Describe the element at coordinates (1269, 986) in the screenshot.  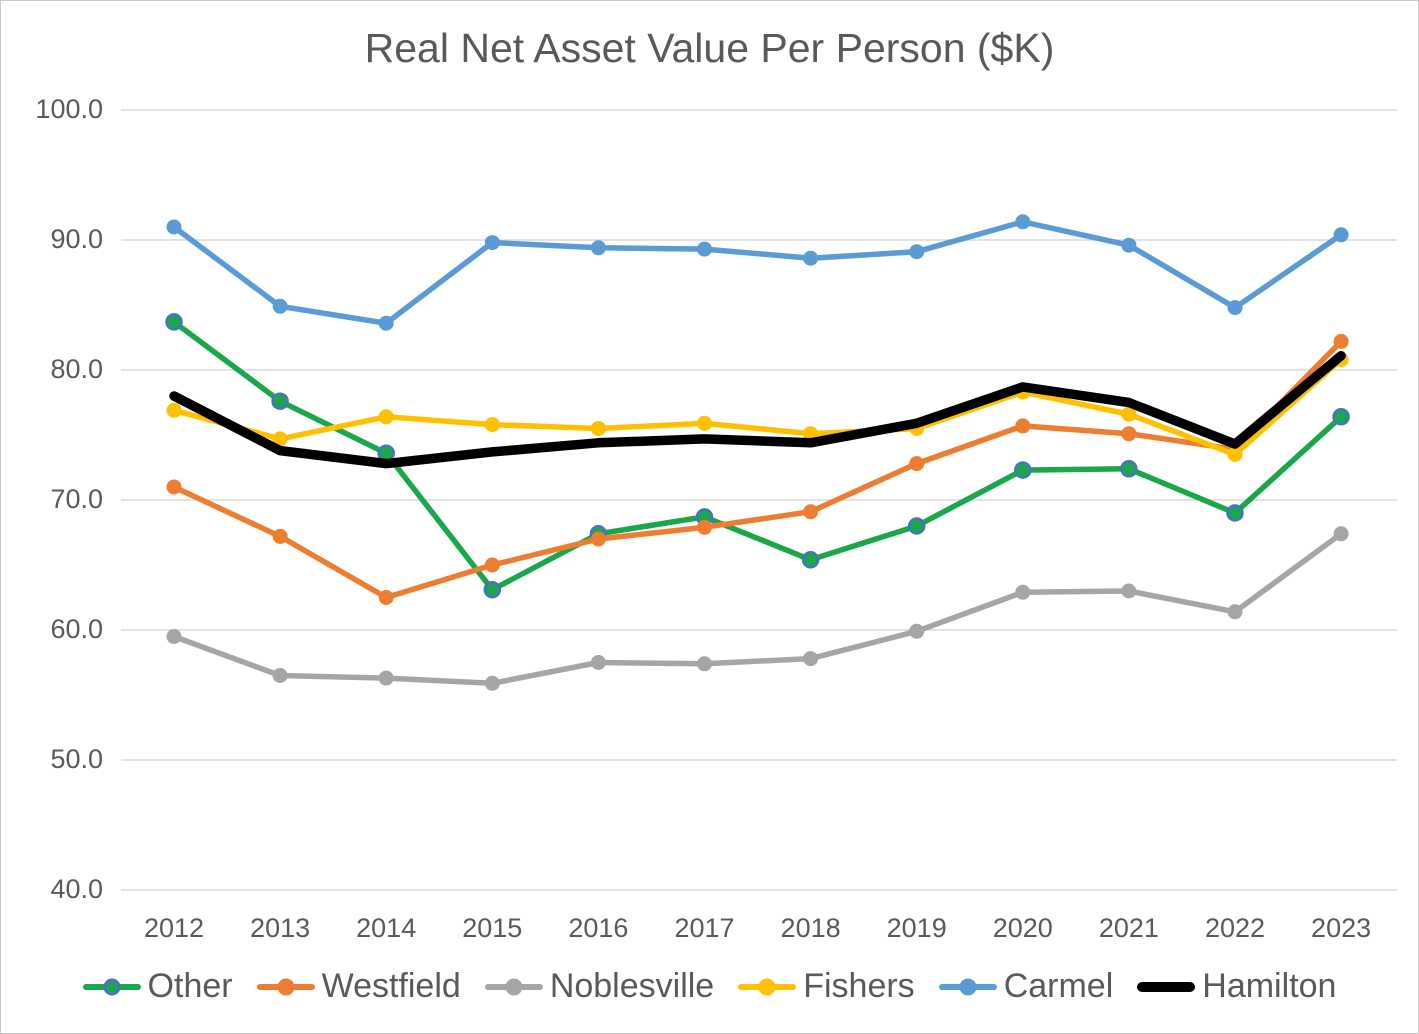
I see `legend-label: Hamilton` at that location.